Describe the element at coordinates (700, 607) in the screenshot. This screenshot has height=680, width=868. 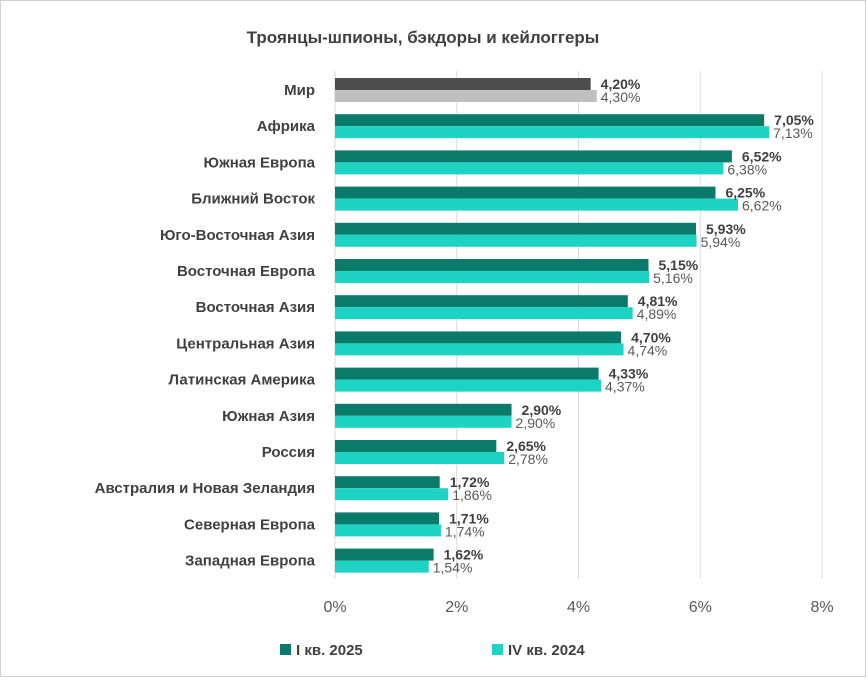
I see `x-tick-label: 6%` at that location.